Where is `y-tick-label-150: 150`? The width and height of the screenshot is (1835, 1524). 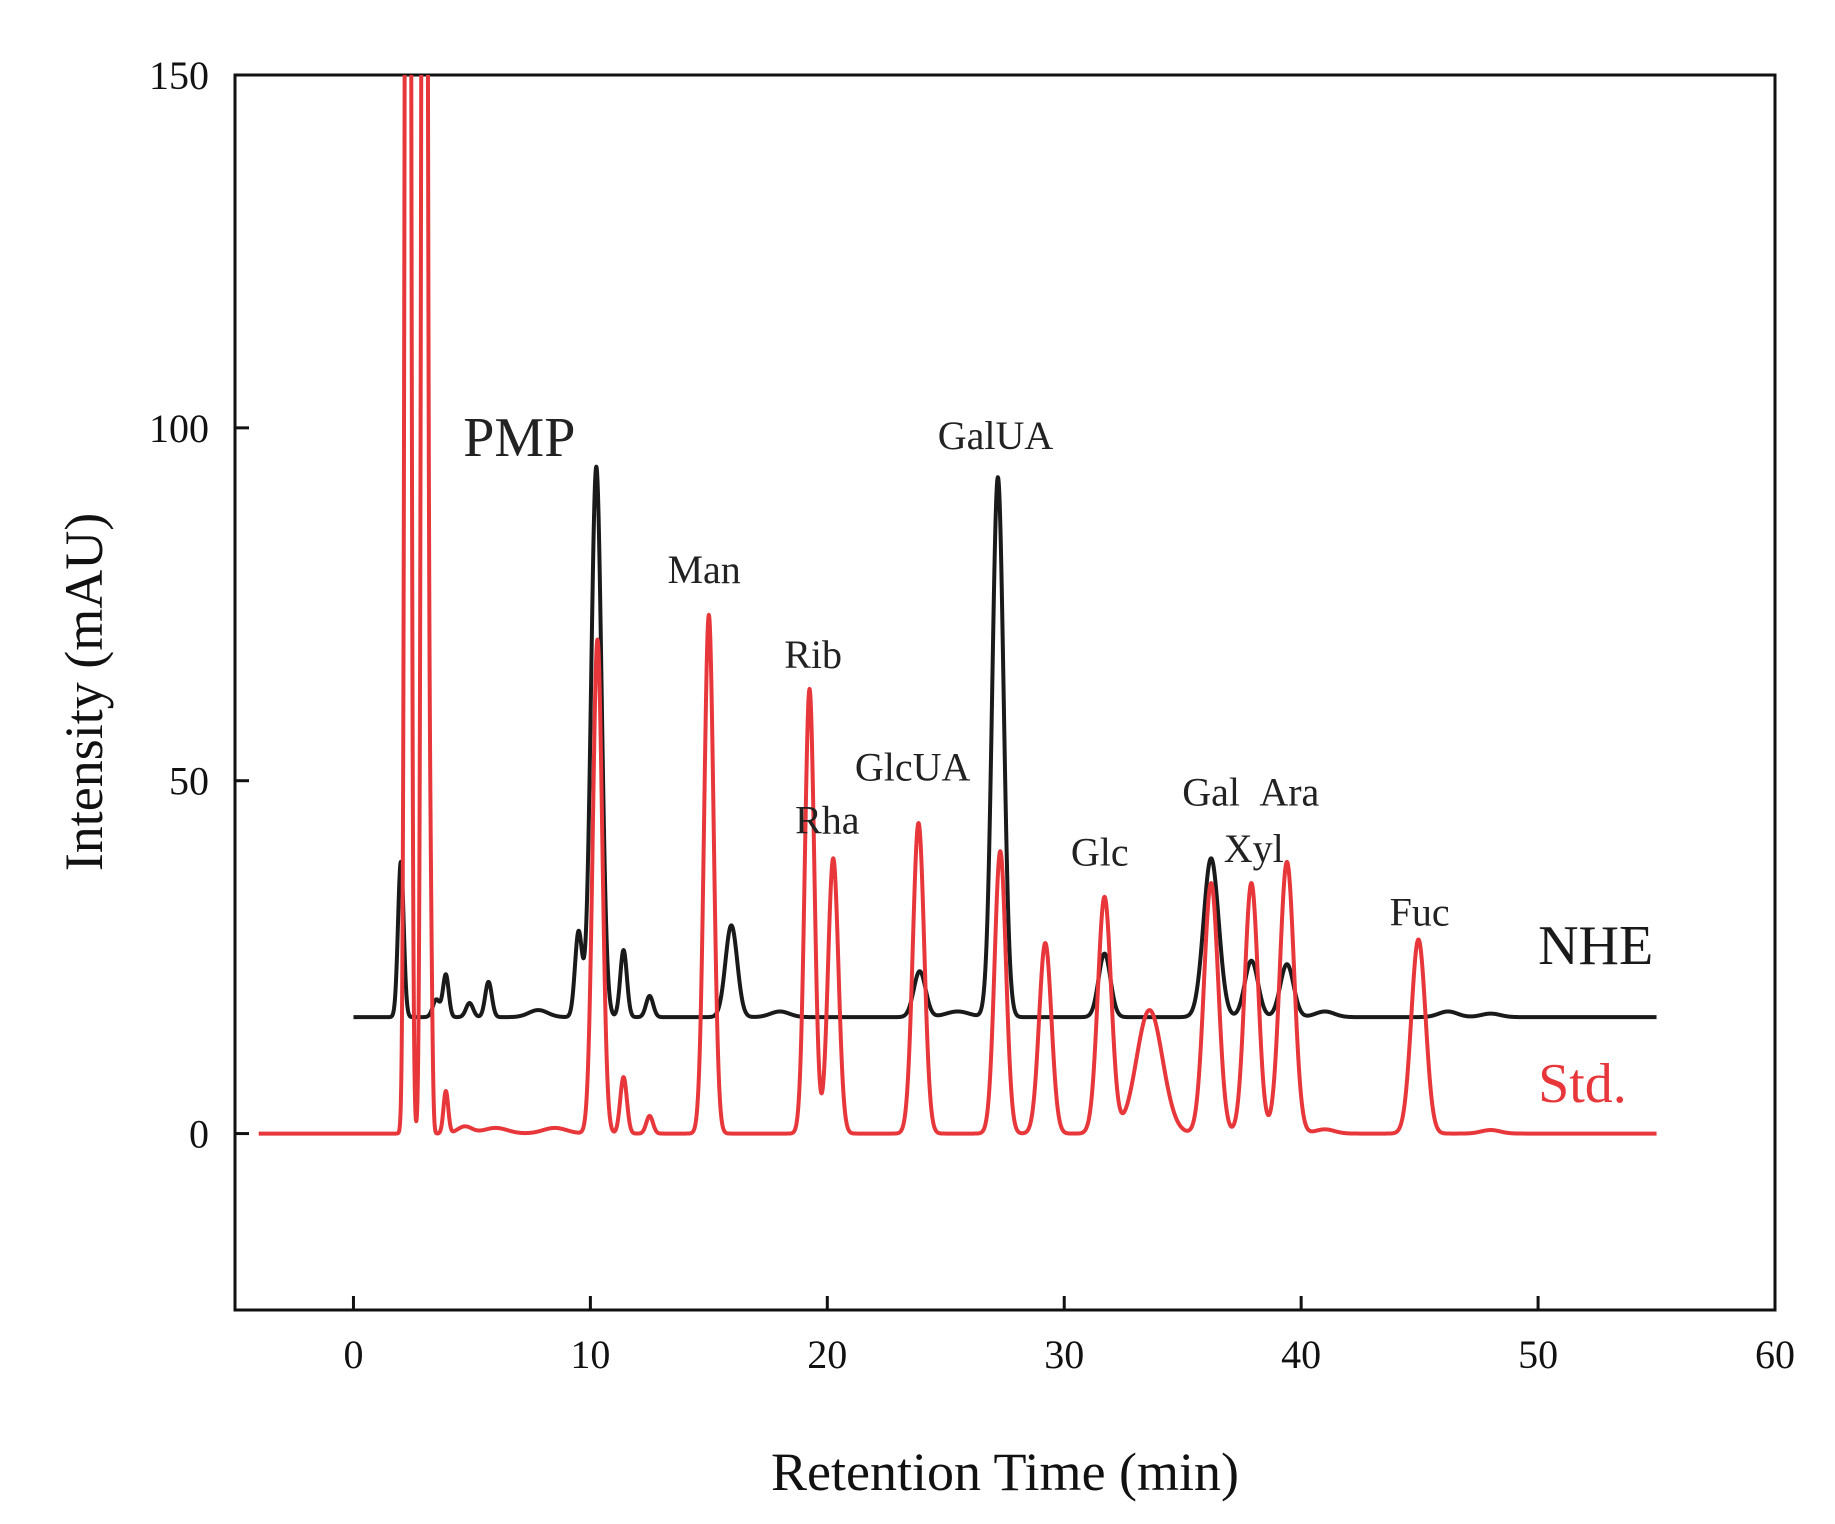
y-tick-label-150: 150 is located at coordinates (179, 75).